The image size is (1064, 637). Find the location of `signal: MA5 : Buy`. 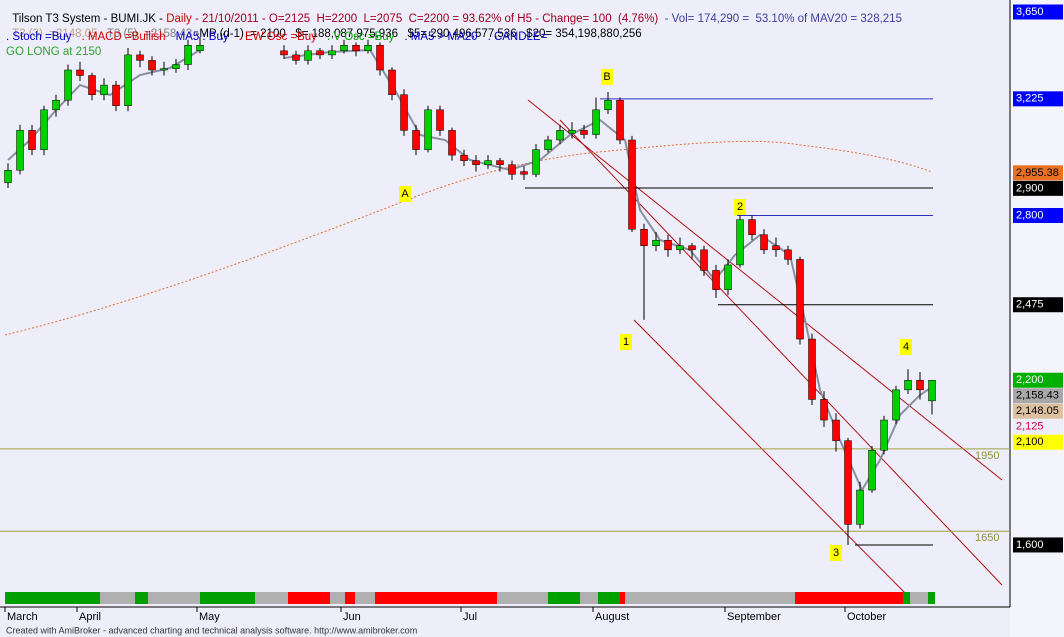

signal: MA5 : Buy is located at coordinates (202, 37).